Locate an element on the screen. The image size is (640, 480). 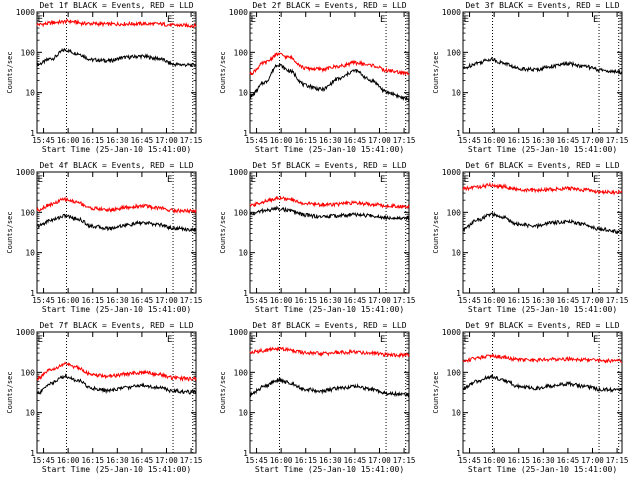
chart-title: Det 3f BLACK = Events, RED = LLD is located at coordinates (542, 5).